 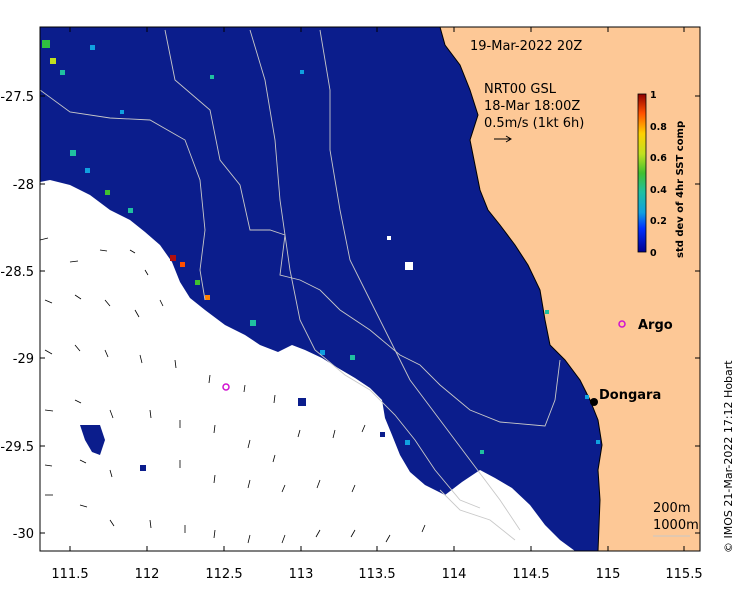 I want to click on y-tick-label: -28.5, so click(x=17, y=272).